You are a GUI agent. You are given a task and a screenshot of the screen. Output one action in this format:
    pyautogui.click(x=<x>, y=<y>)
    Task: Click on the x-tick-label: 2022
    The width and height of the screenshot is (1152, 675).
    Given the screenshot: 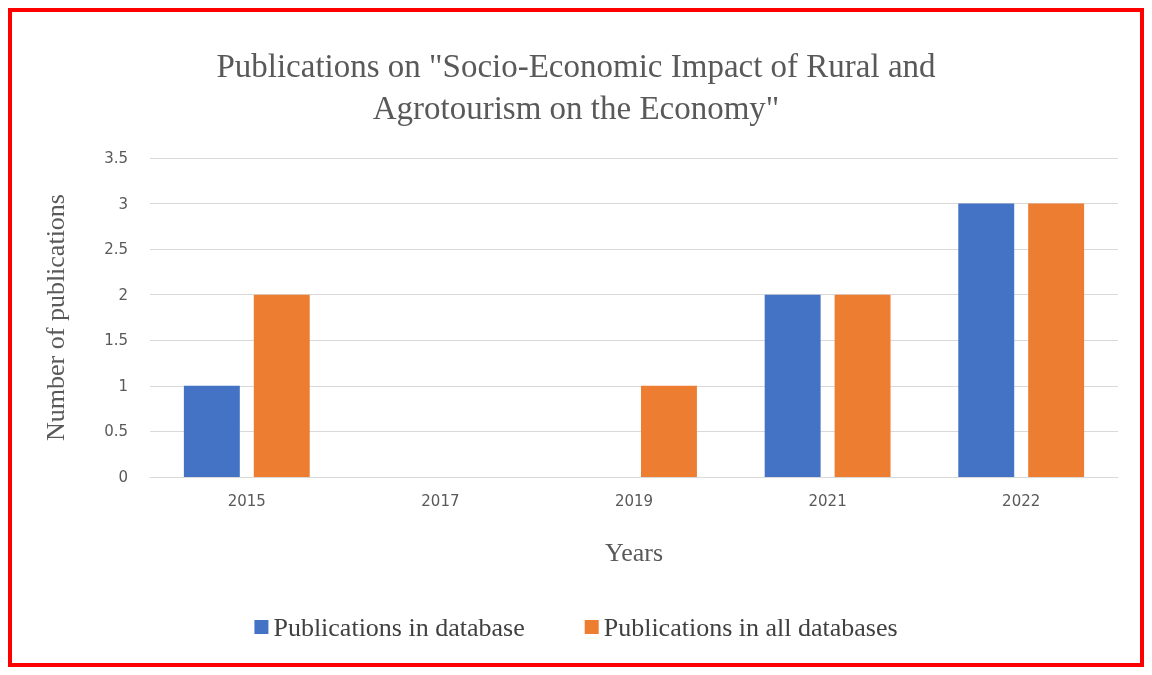 What is the action you would take?
    pyautogui.click(x=1021, y=500)
    